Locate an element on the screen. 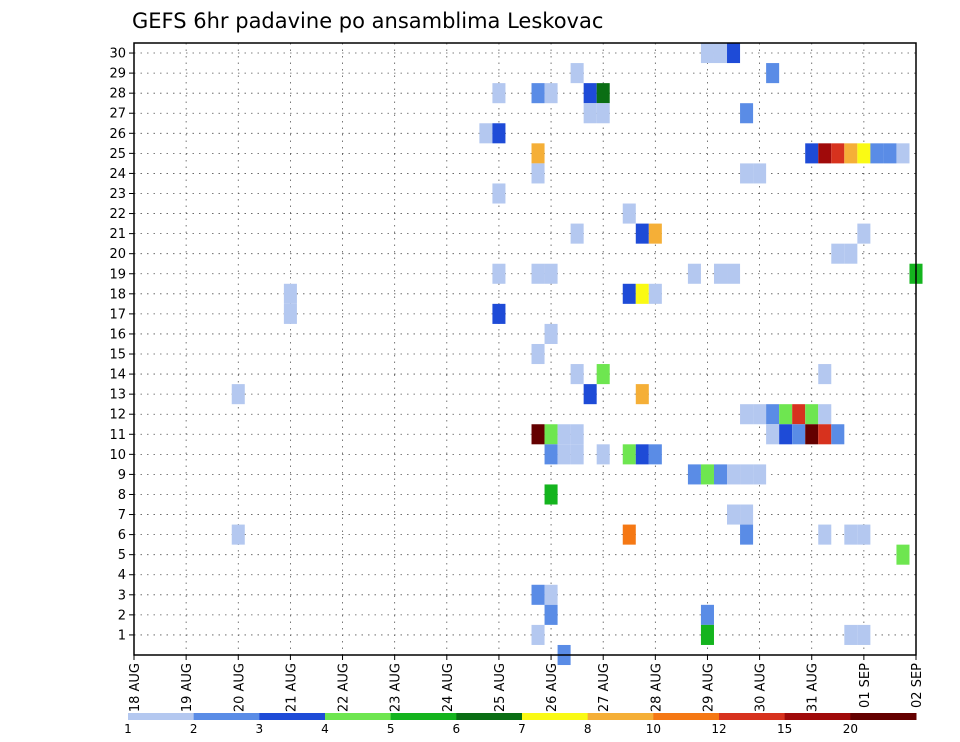 The height and width of the screenshot is (742, 960). x-tick-label: 28 AUG is located at coordinates (656, 687).